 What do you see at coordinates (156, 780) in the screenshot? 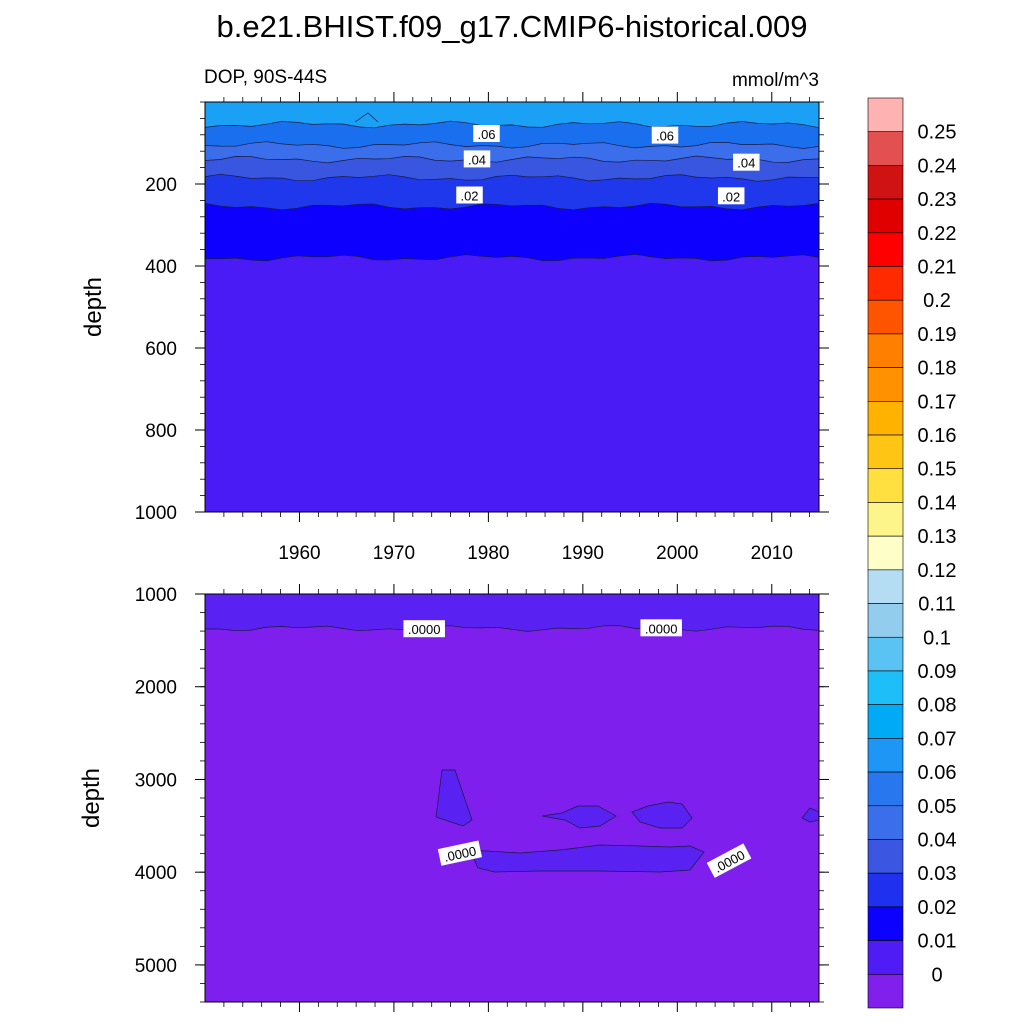
I see `y-tick-label: 3000` at bounding box center [156, 780].